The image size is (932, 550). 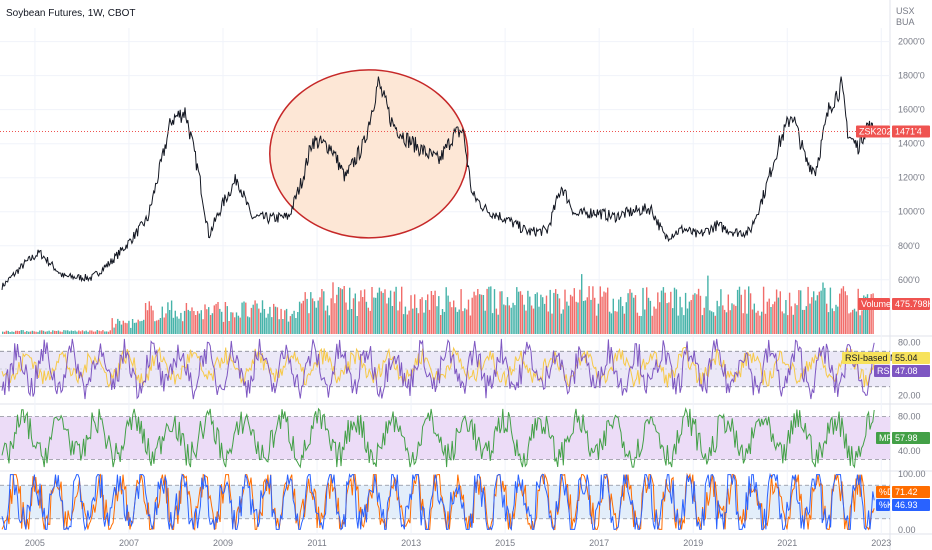 I want to click on rsi-value-box, so click(x=911, y=371).